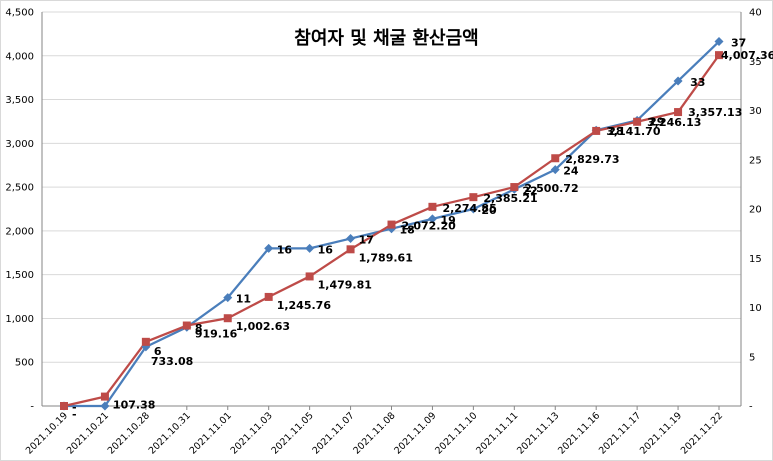 The height and width of the screenshot is (461, 773). I want to click on x-tick-label: 2021.11.01, so click(211, 433).